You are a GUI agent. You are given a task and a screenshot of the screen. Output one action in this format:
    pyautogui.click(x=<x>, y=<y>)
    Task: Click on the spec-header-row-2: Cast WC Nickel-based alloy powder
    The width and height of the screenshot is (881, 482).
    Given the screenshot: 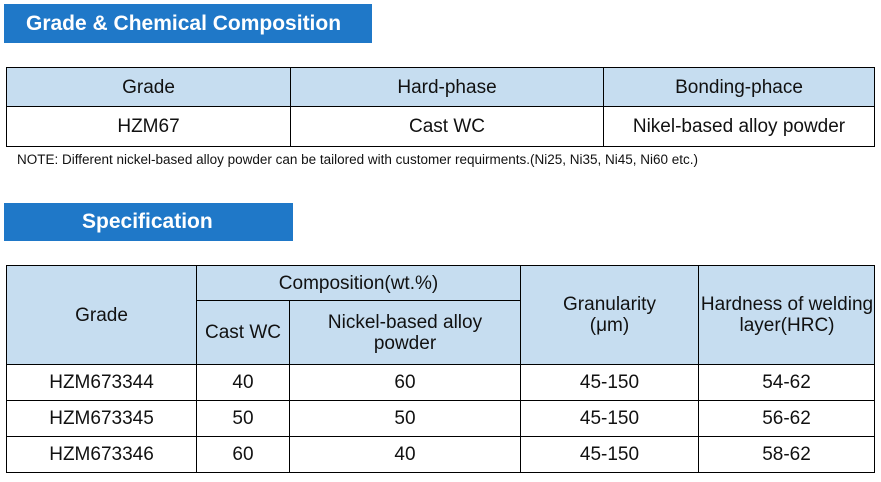 What is the action you would take?
    pyautogui.click(x=441, y=332)
    